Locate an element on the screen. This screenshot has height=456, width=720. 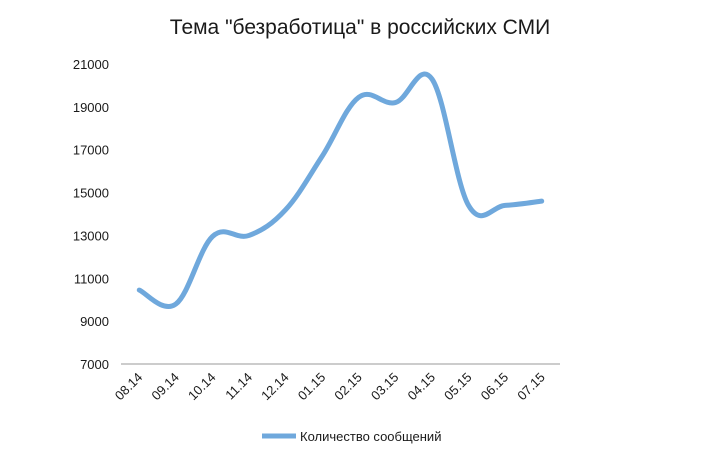
x-tick-label: 02.15 is located at coordinates (348, 387).